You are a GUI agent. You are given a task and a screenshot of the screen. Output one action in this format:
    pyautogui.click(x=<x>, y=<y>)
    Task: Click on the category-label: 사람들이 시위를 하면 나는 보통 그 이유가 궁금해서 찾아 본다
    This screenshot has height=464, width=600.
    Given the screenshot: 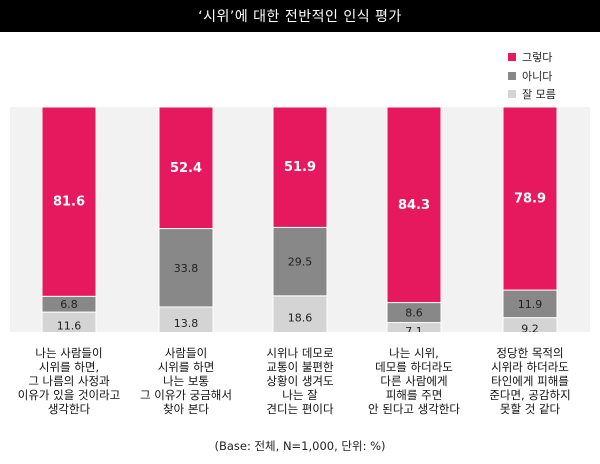 What is the action you would take?
    pyautogui.click(x=186, y=381)
    